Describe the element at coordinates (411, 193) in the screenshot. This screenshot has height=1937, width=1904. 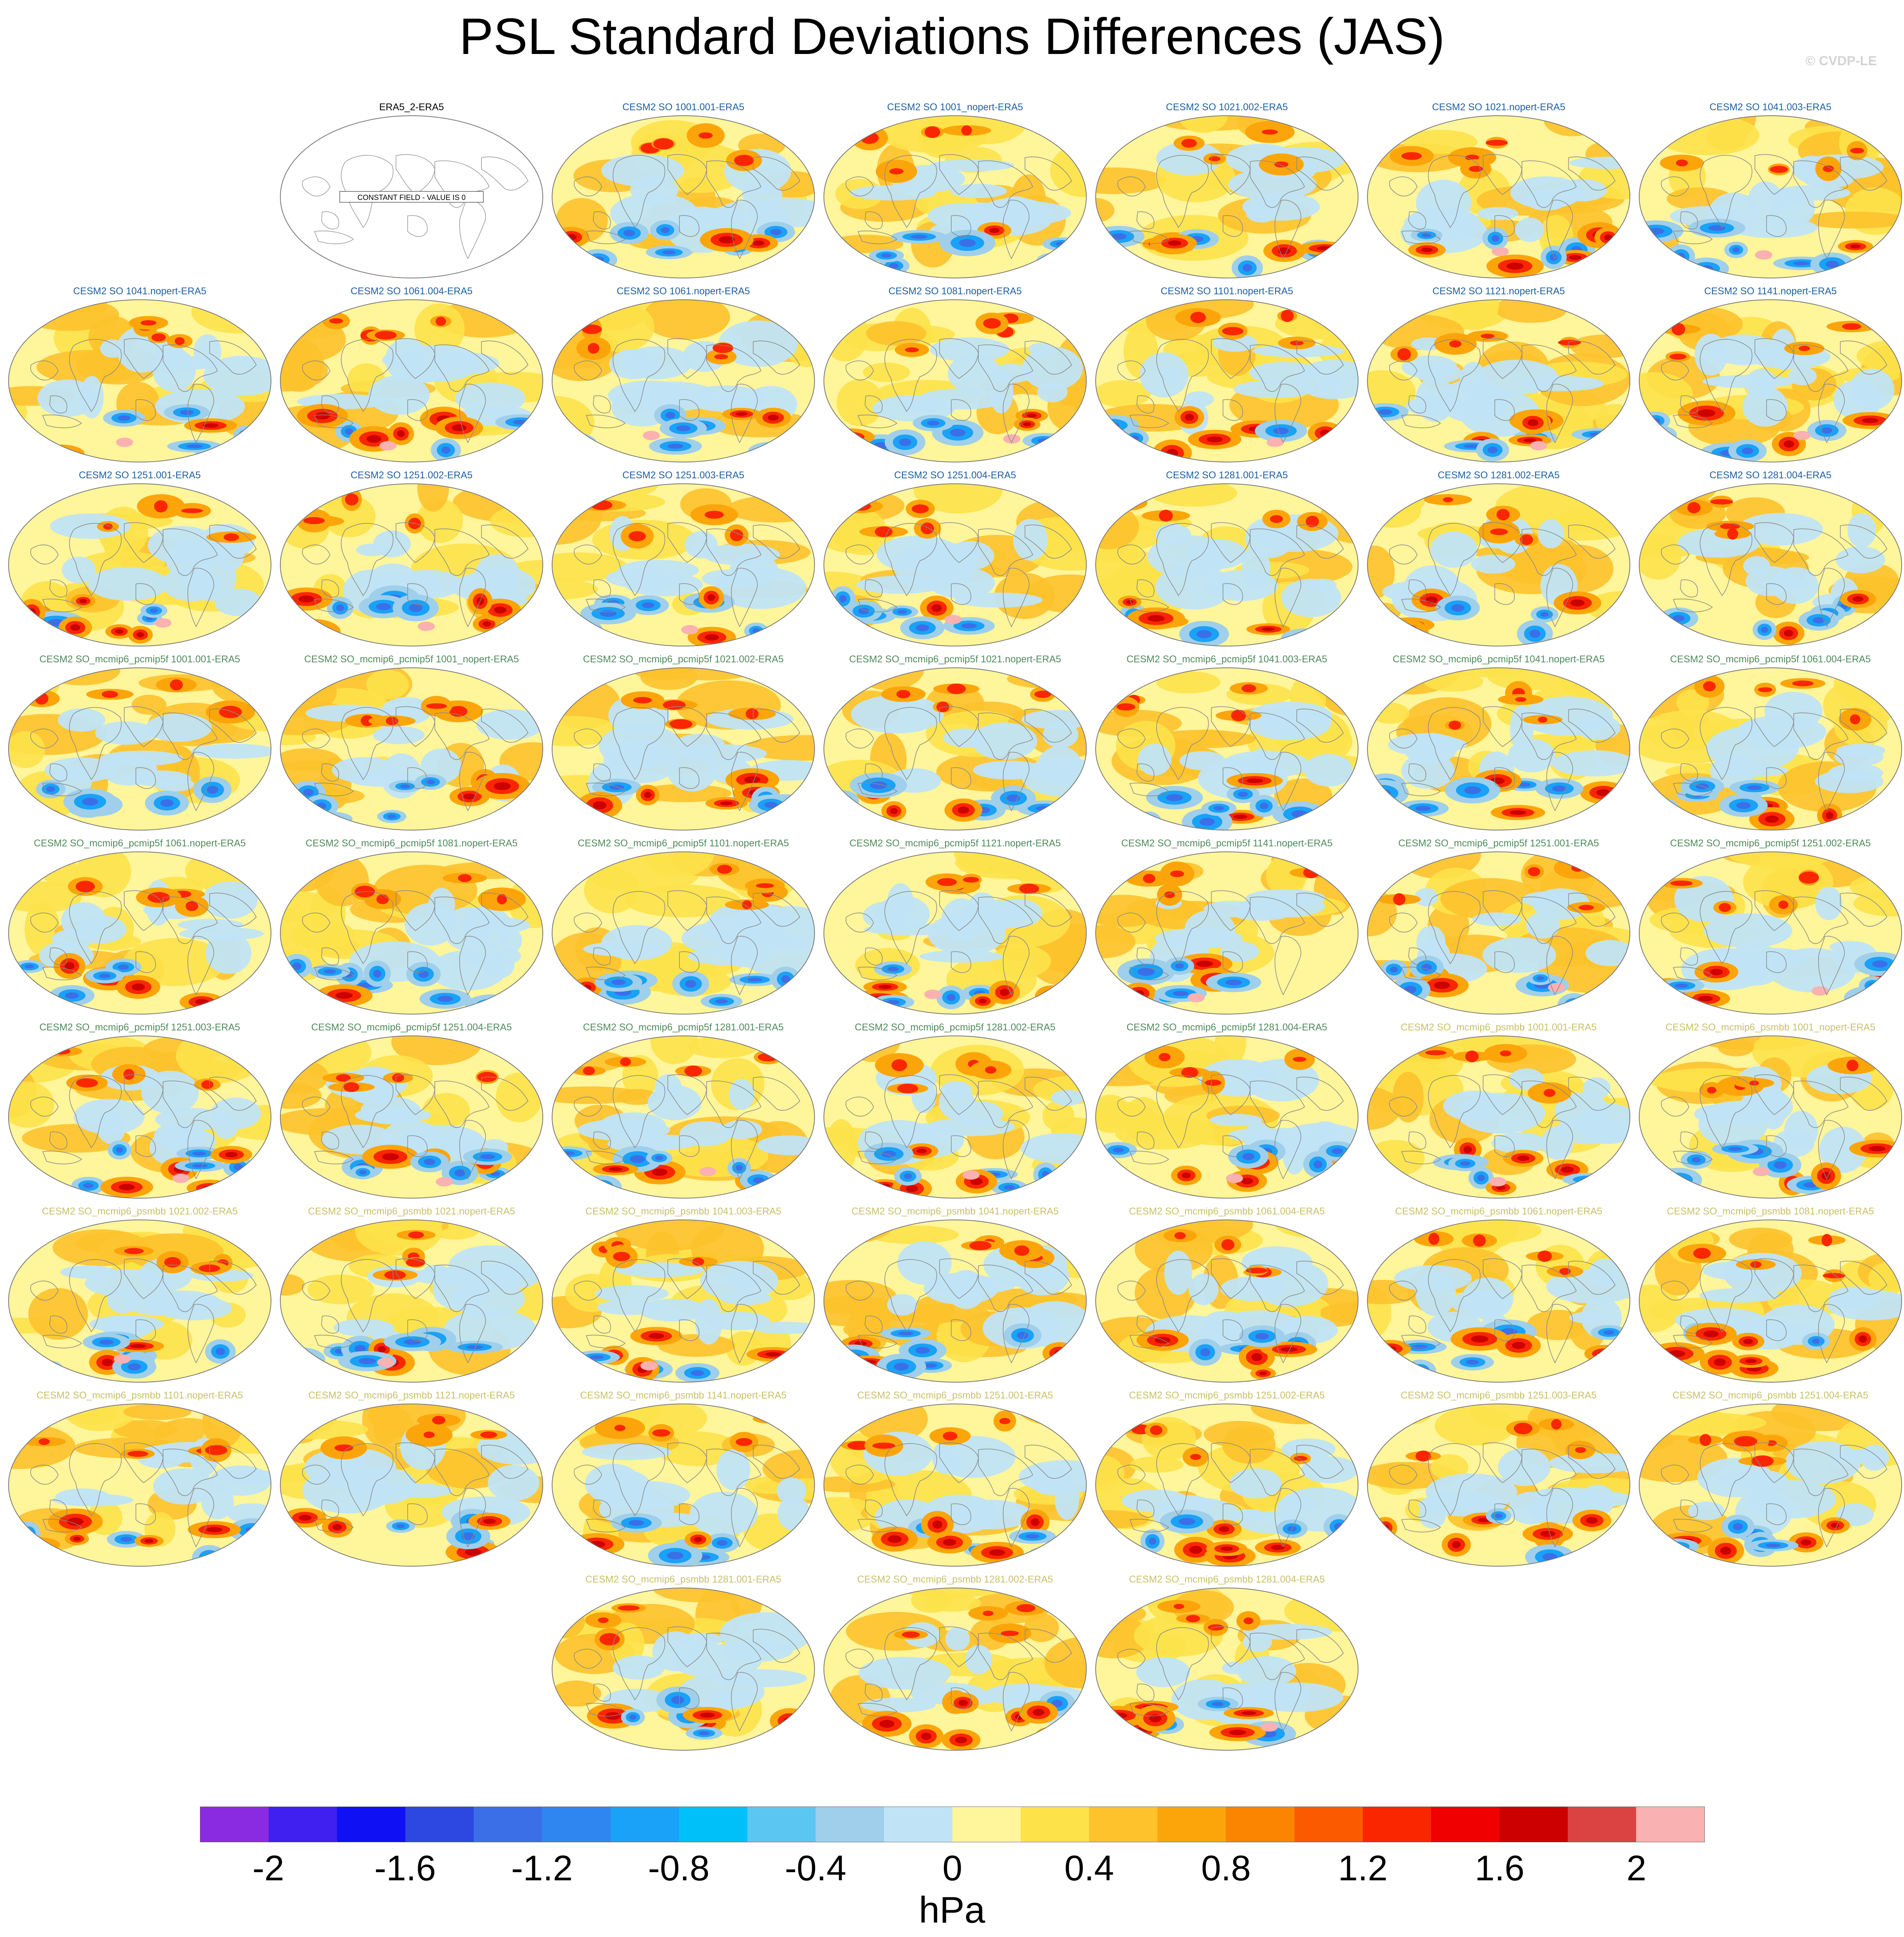
I see `map-panel: ERA5_2-ERA5 CONSTANT FIELD - VALUE IS 0` at that location.